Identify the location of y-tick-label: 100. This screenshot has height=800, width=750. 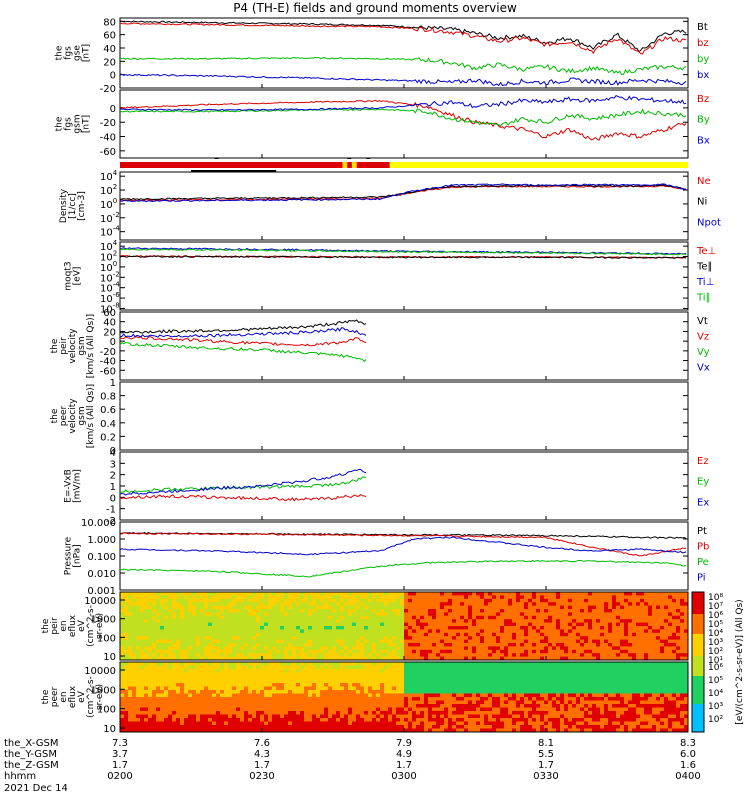
(106, 638).